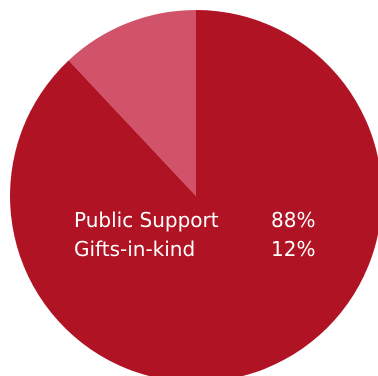 The image size is (378, 376). I want to click on slice-label-gifts-in-kind: Gifts-in-kind, so click(134, 249).